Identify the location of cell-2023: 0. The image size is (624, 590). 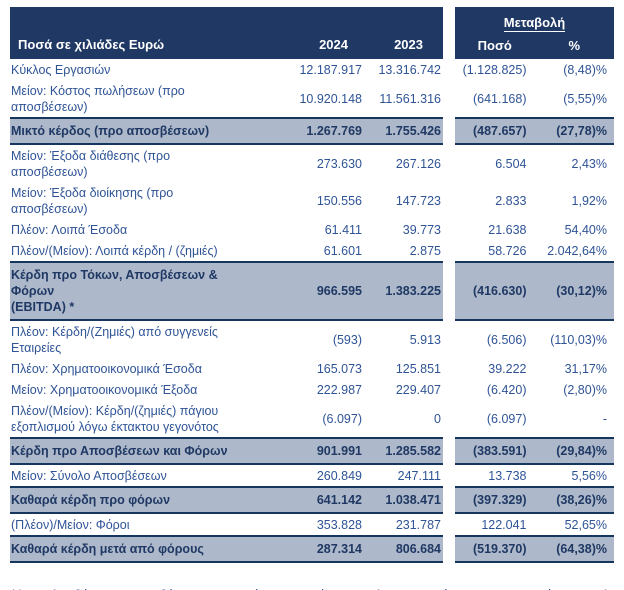
(437, 418).